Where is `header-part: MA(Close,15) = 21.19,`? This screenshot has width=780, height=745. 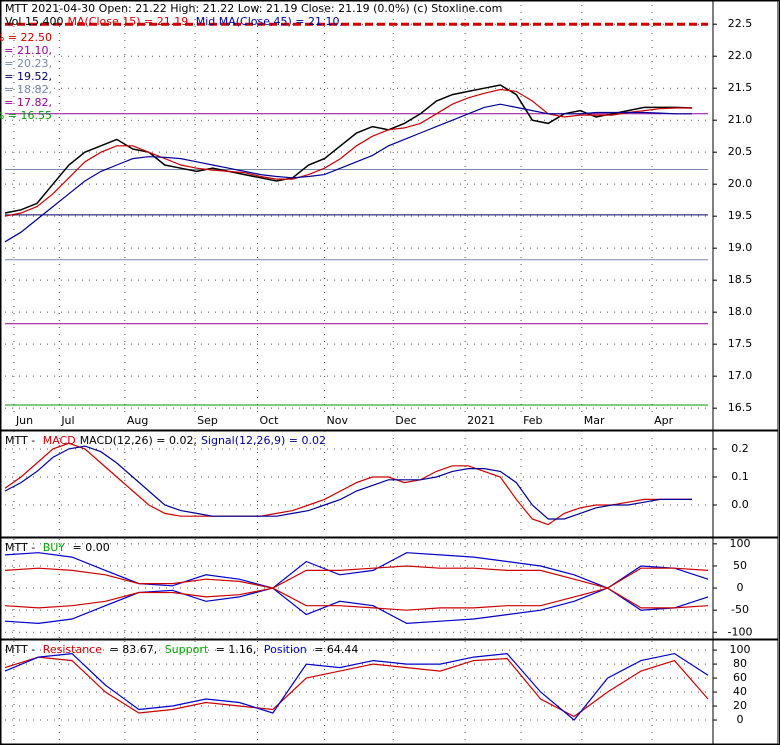 header-part: MA(Close,15) = 21.19, is located at coordinates (129, 21).